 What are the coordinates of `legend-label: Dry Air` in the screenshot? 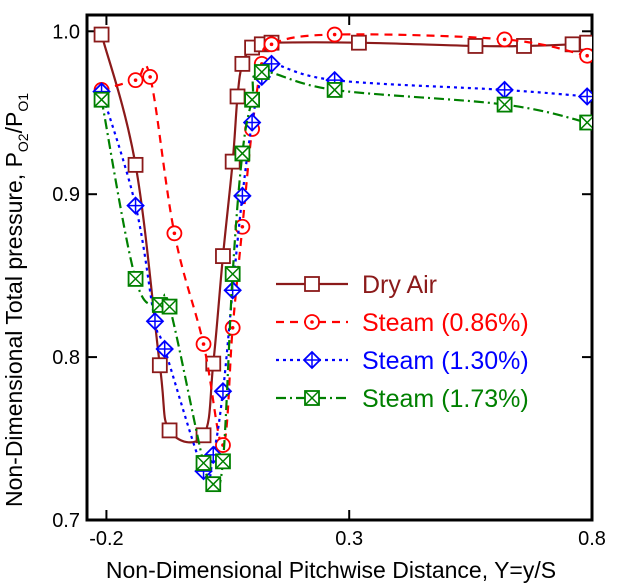 It's located at (399, 285).